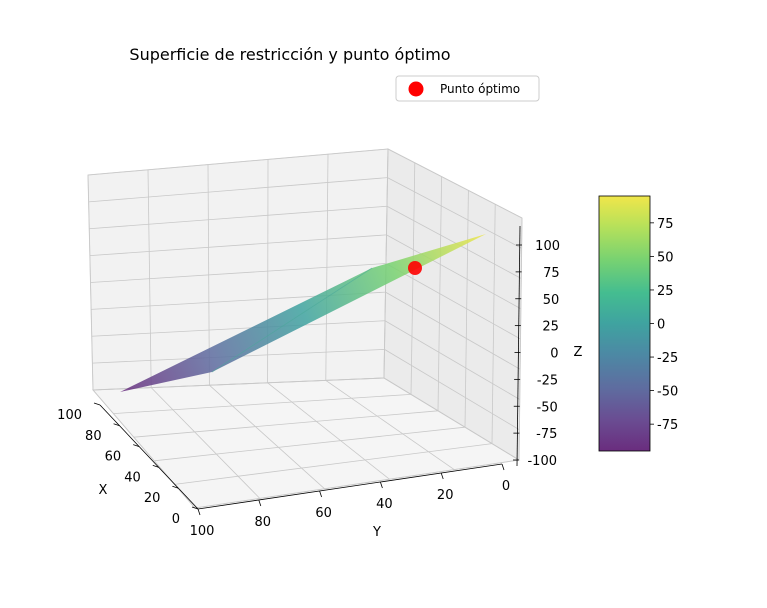 This screenshot has width=767, height=608. Describe the element at coordinates (551, 300) in the screenshot. I see `z-tick-label: 50` at that location.